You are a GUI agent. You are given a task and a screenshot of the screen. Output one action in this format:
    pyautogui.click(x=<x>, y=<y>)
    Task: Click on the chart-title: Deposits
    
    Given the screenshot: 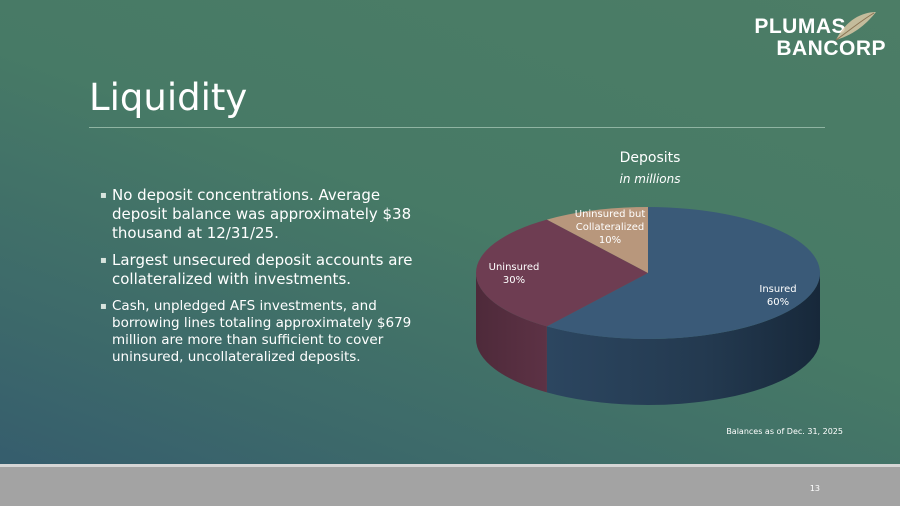 What is the action you would take?
    pyautogui.click(x=650, y=158)
    